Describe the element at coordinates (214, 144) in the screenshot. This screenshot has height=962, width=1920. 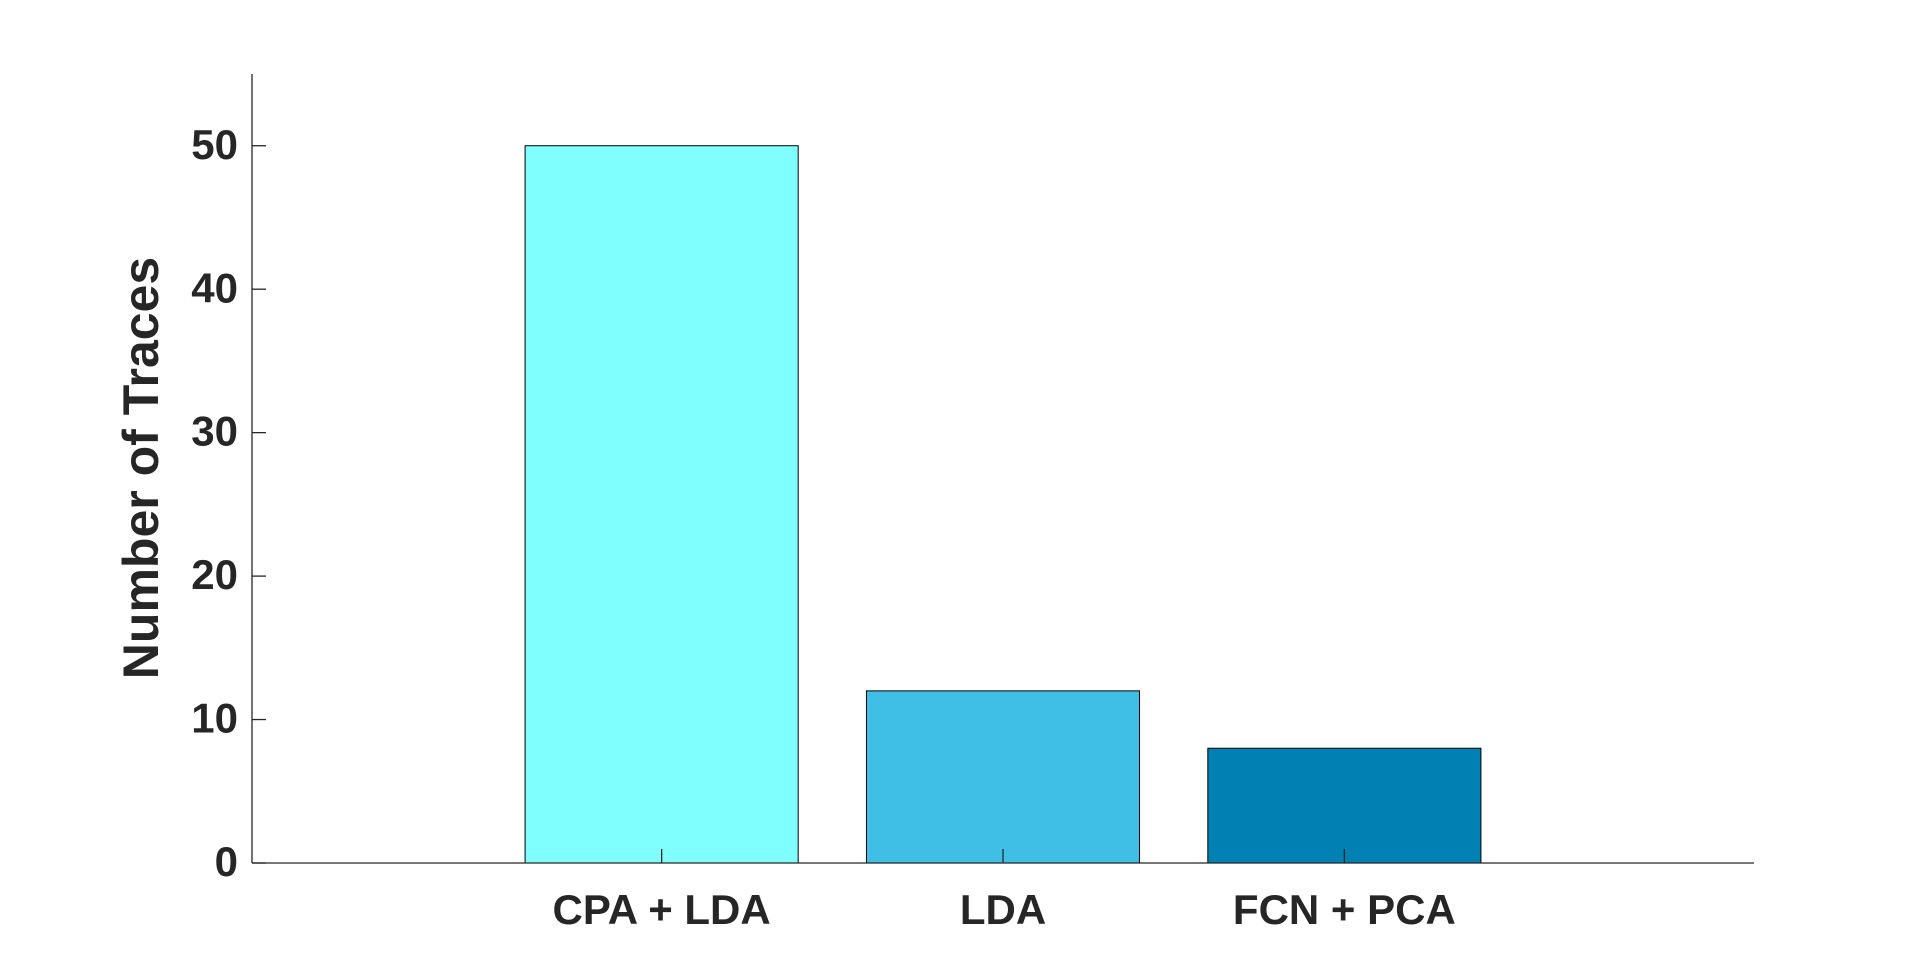
I see `y-tick-label: 50` at that location.